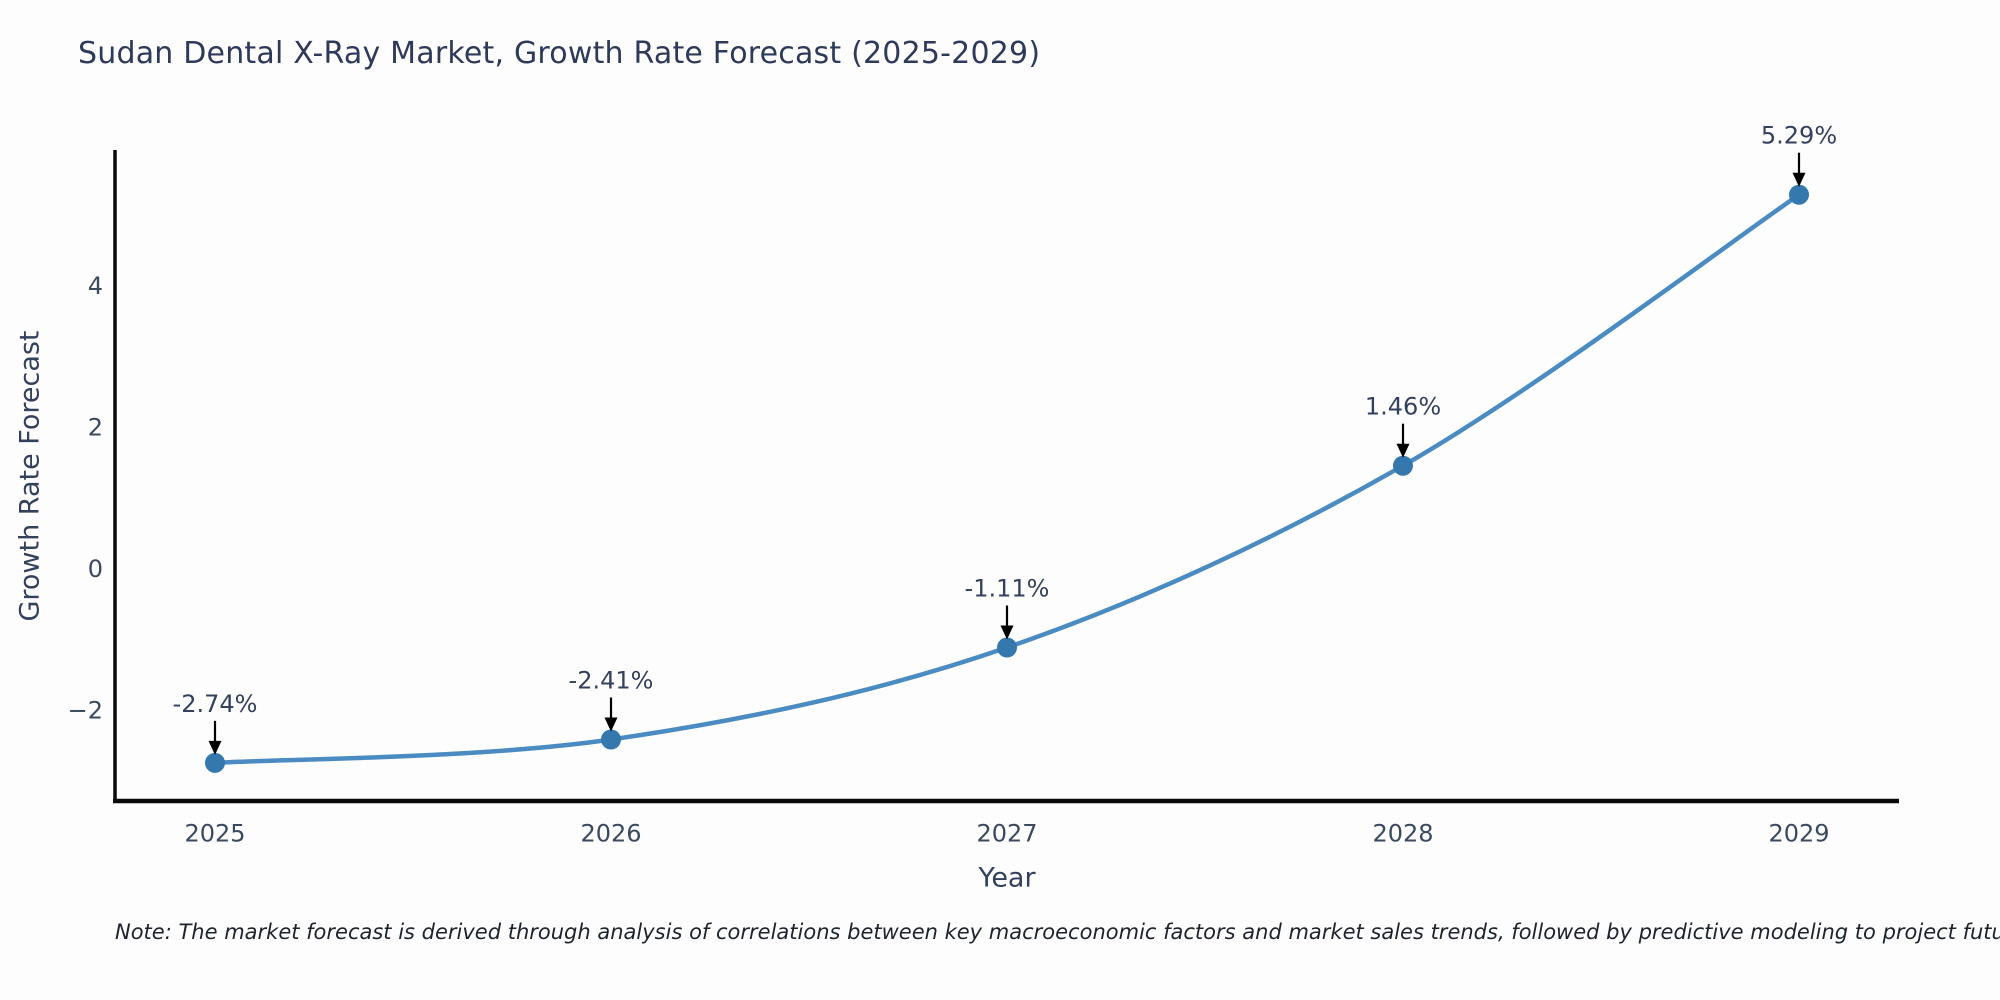 Image resolution: width=2000 pixels, height=1000 pixels. Describe the element at coordinates (95, 569) in the screenshot. I see `y-tick-label: 0` at that location.